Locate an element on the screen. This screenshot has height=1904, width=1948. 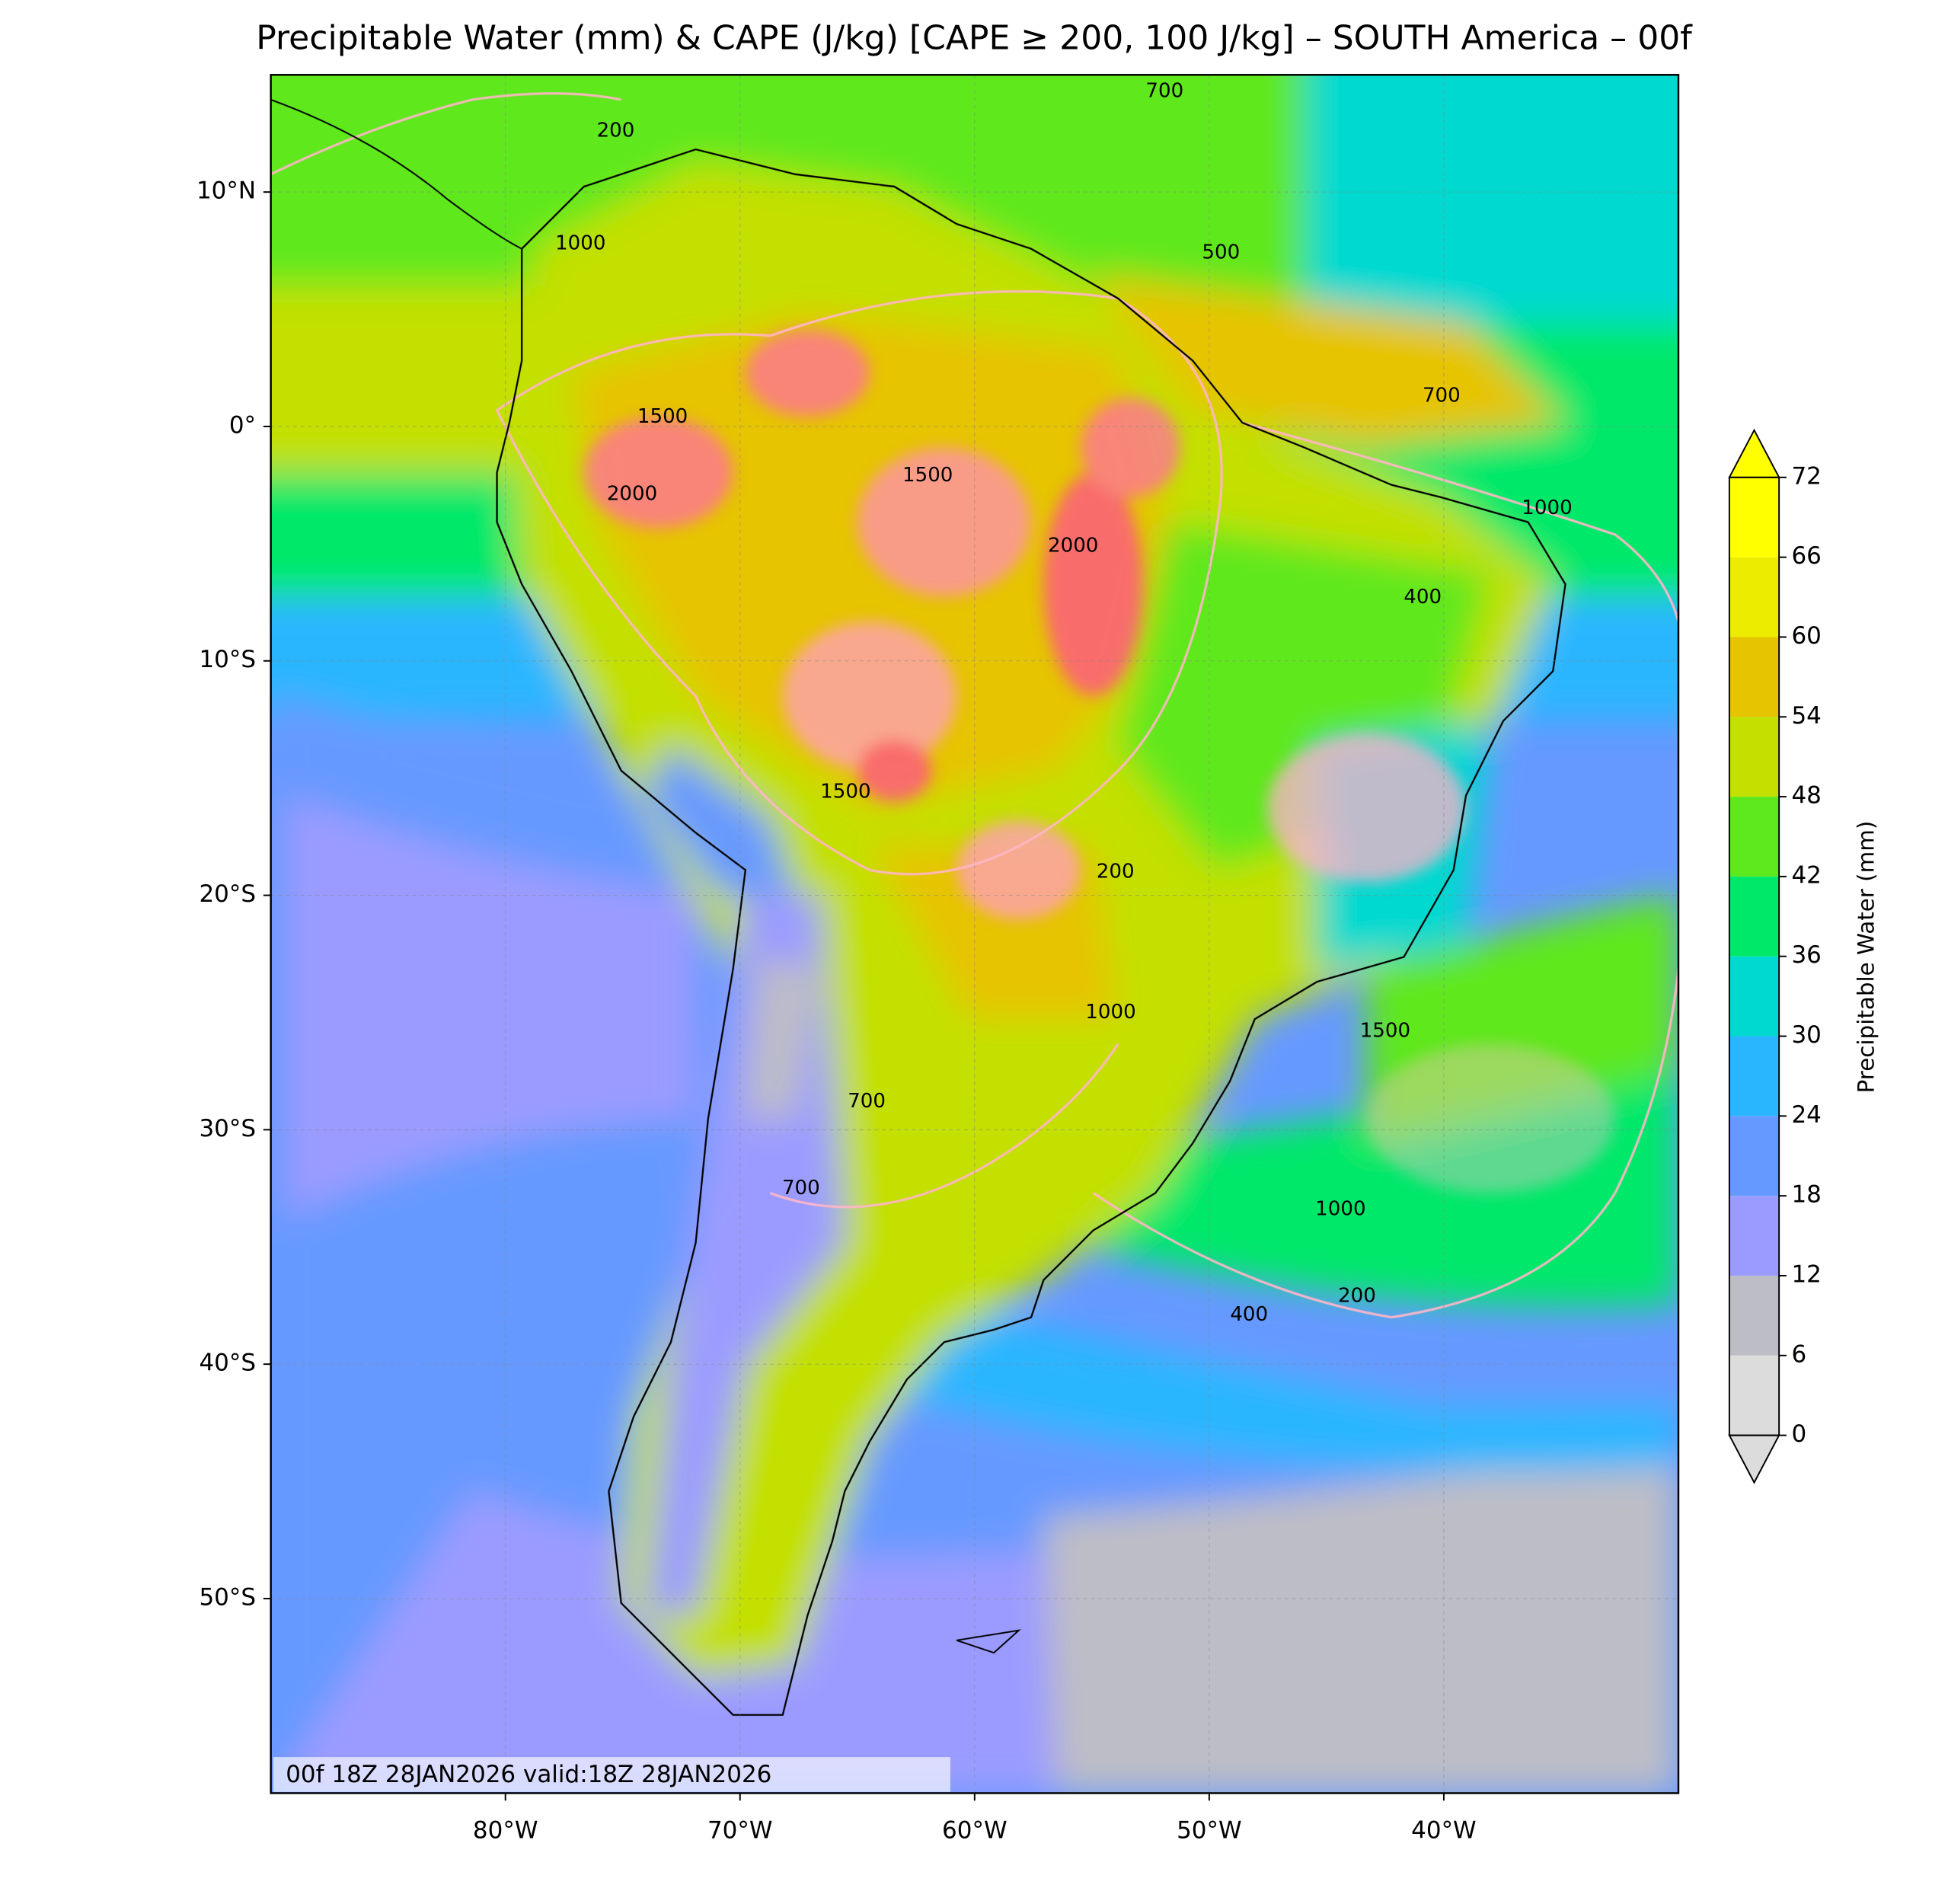
colorbar-tick-label: 0 is located at coordinates (1799, 1434).